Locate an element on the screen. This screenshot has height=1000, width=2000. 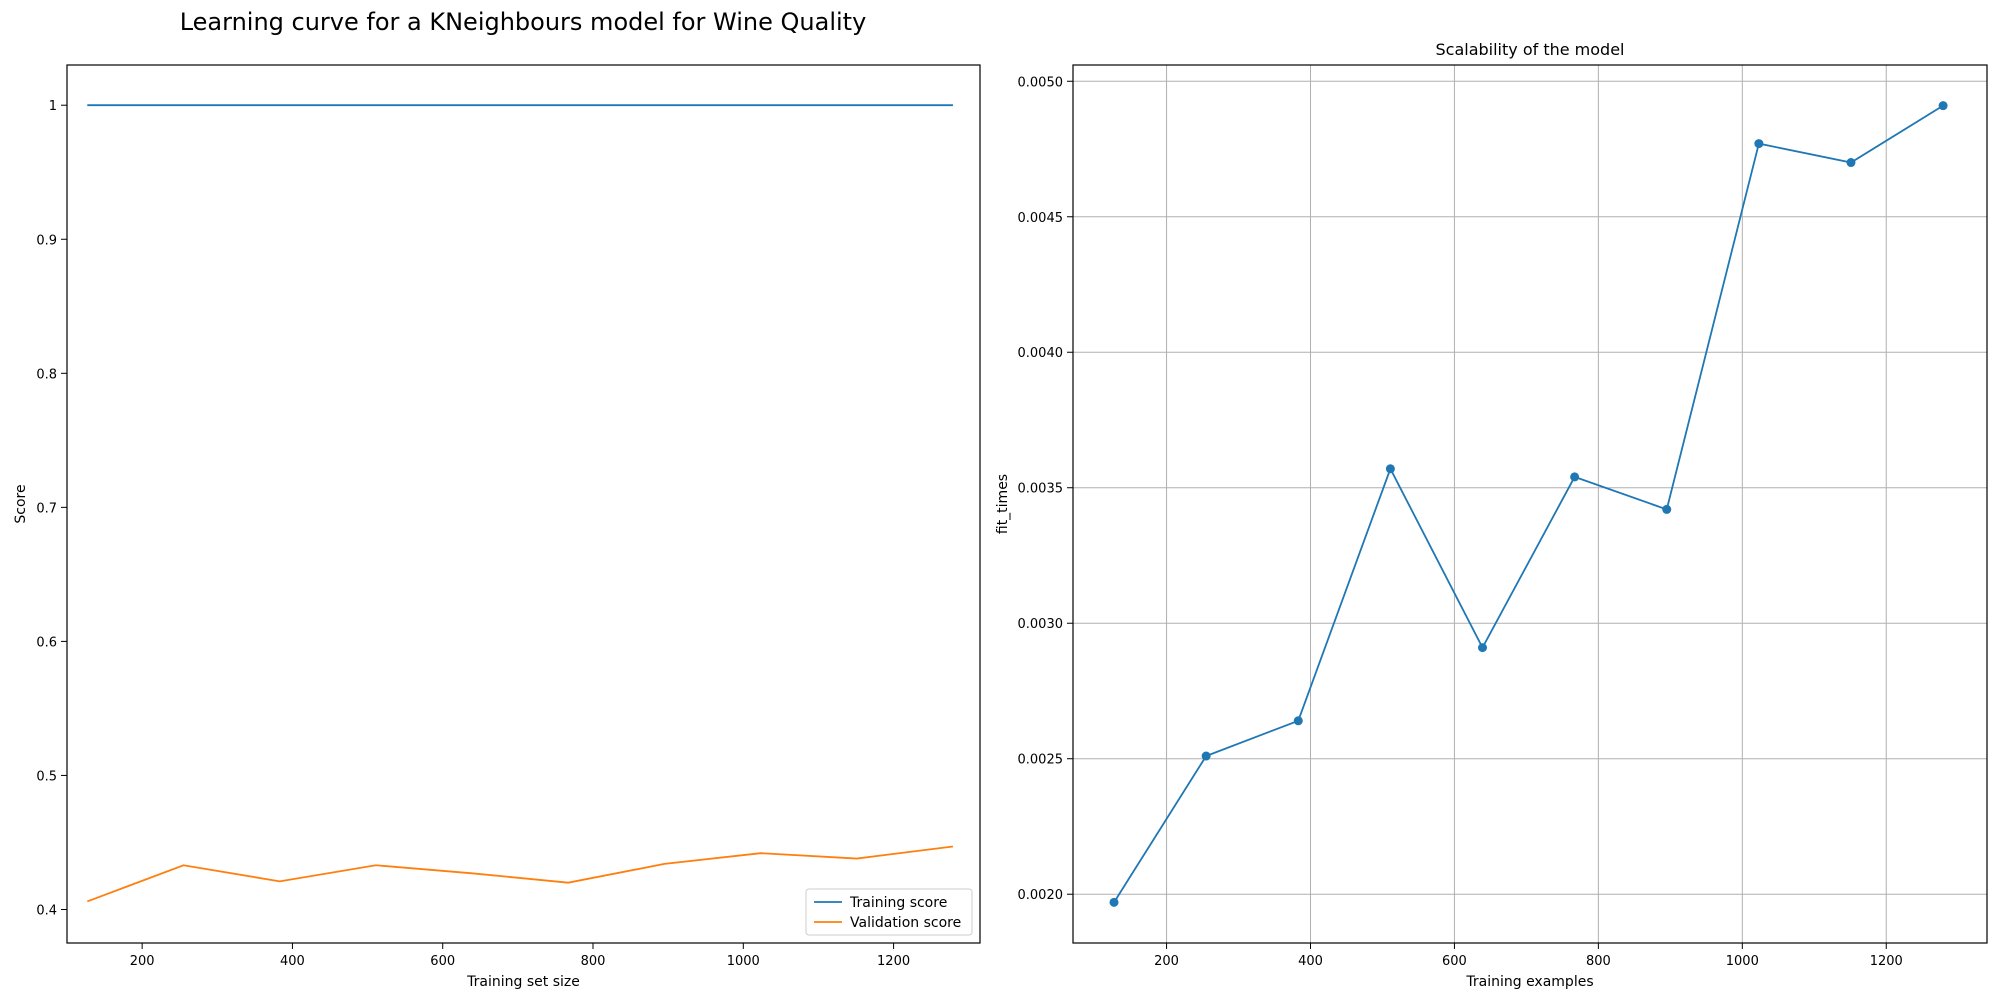
legend-label: Validation score is located at coordinates (905, 923).